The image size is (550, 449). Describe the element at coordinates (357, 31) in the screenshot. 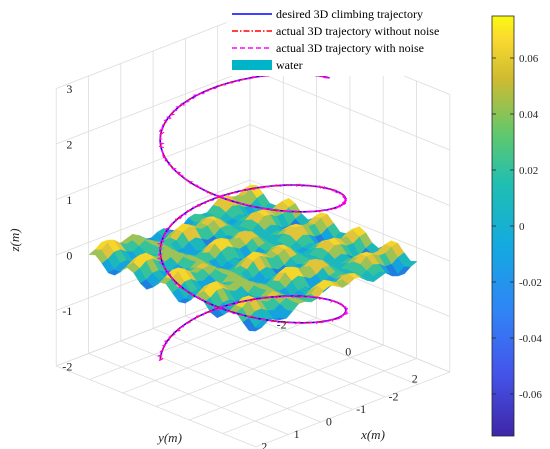

I see `legend-label-without-noise: actual 3D trajectory without noise` at that location.